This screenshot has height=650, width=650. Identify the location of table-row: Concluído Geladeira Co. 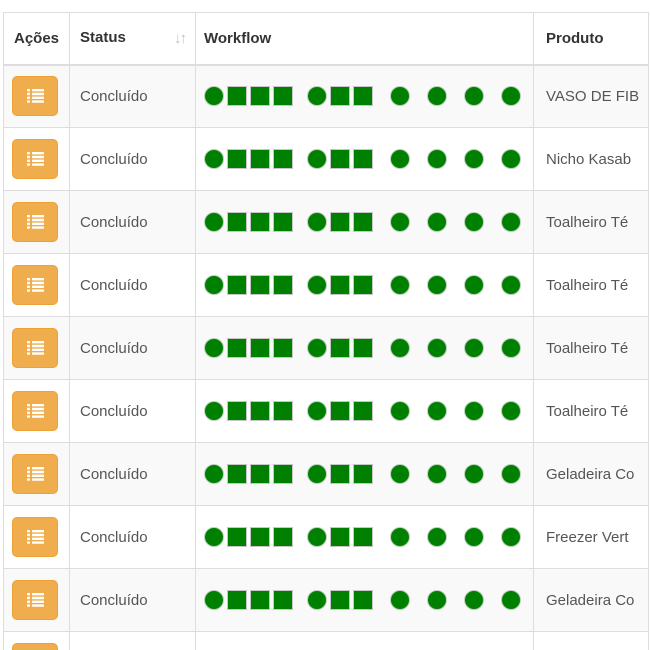
(326, 474).